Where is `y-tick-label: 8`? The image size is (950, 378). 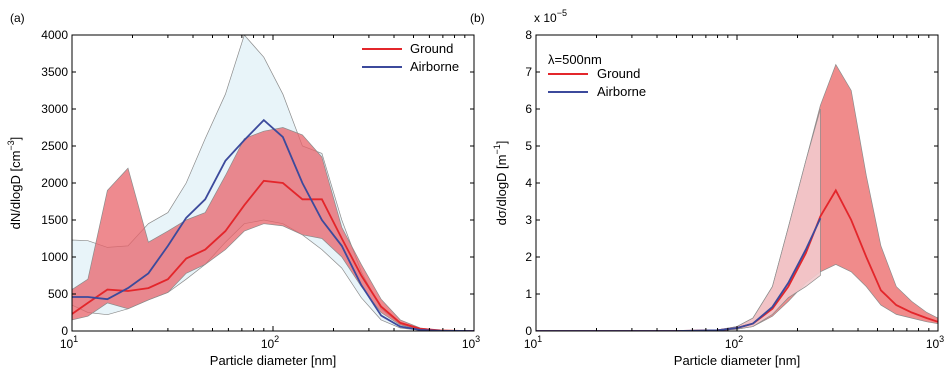 y-tick-label: 8 is located at coordinates (528, 35).